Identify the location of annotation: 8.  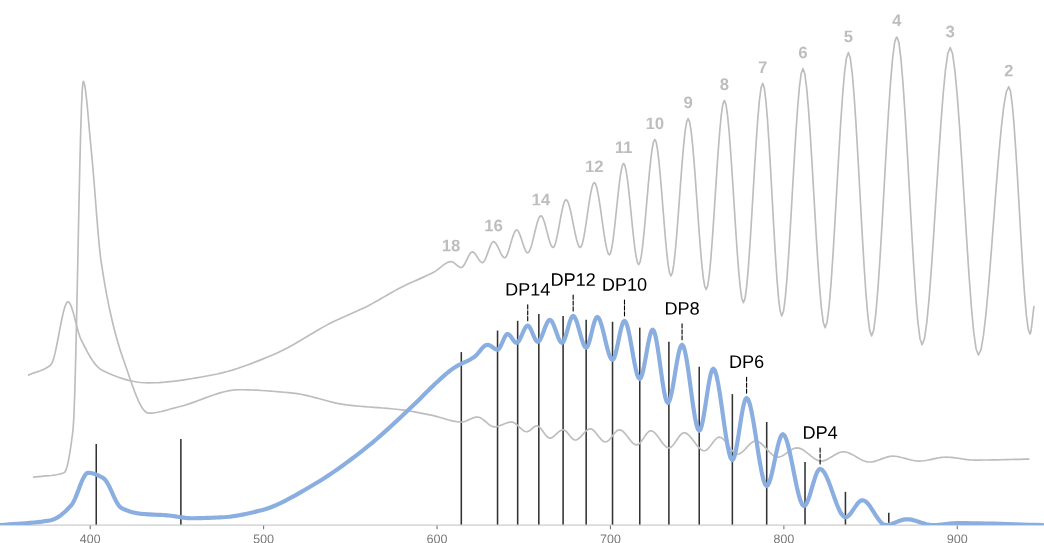
(724, 84).